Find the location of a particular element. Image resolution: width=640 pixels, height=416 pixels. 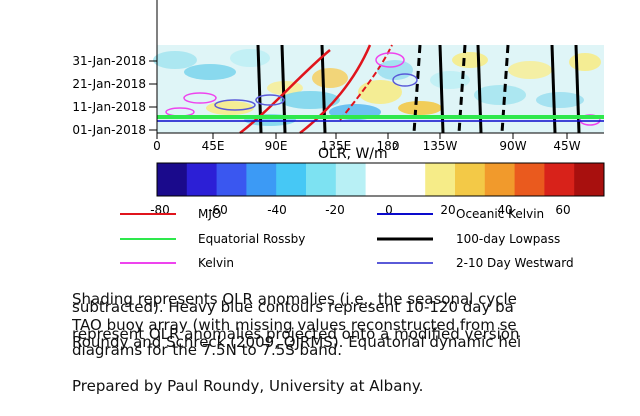

caption-line-6: diagrams for the 7.5N to 7.5S band. is located at coordinates (207, 350).